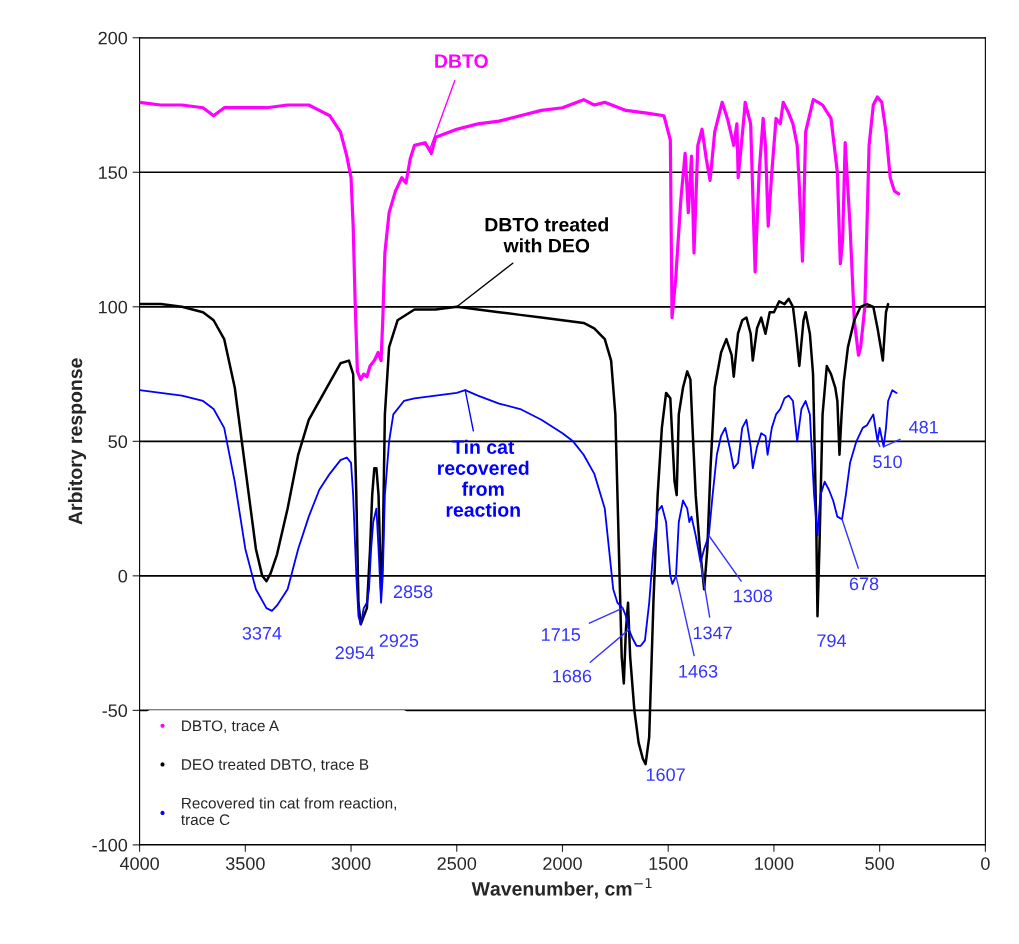 This screenshot has height=944, width=1019. Describe the element at coordinates (880, 863) in the screenshot. I see `x-tick-label: 500` at that location.